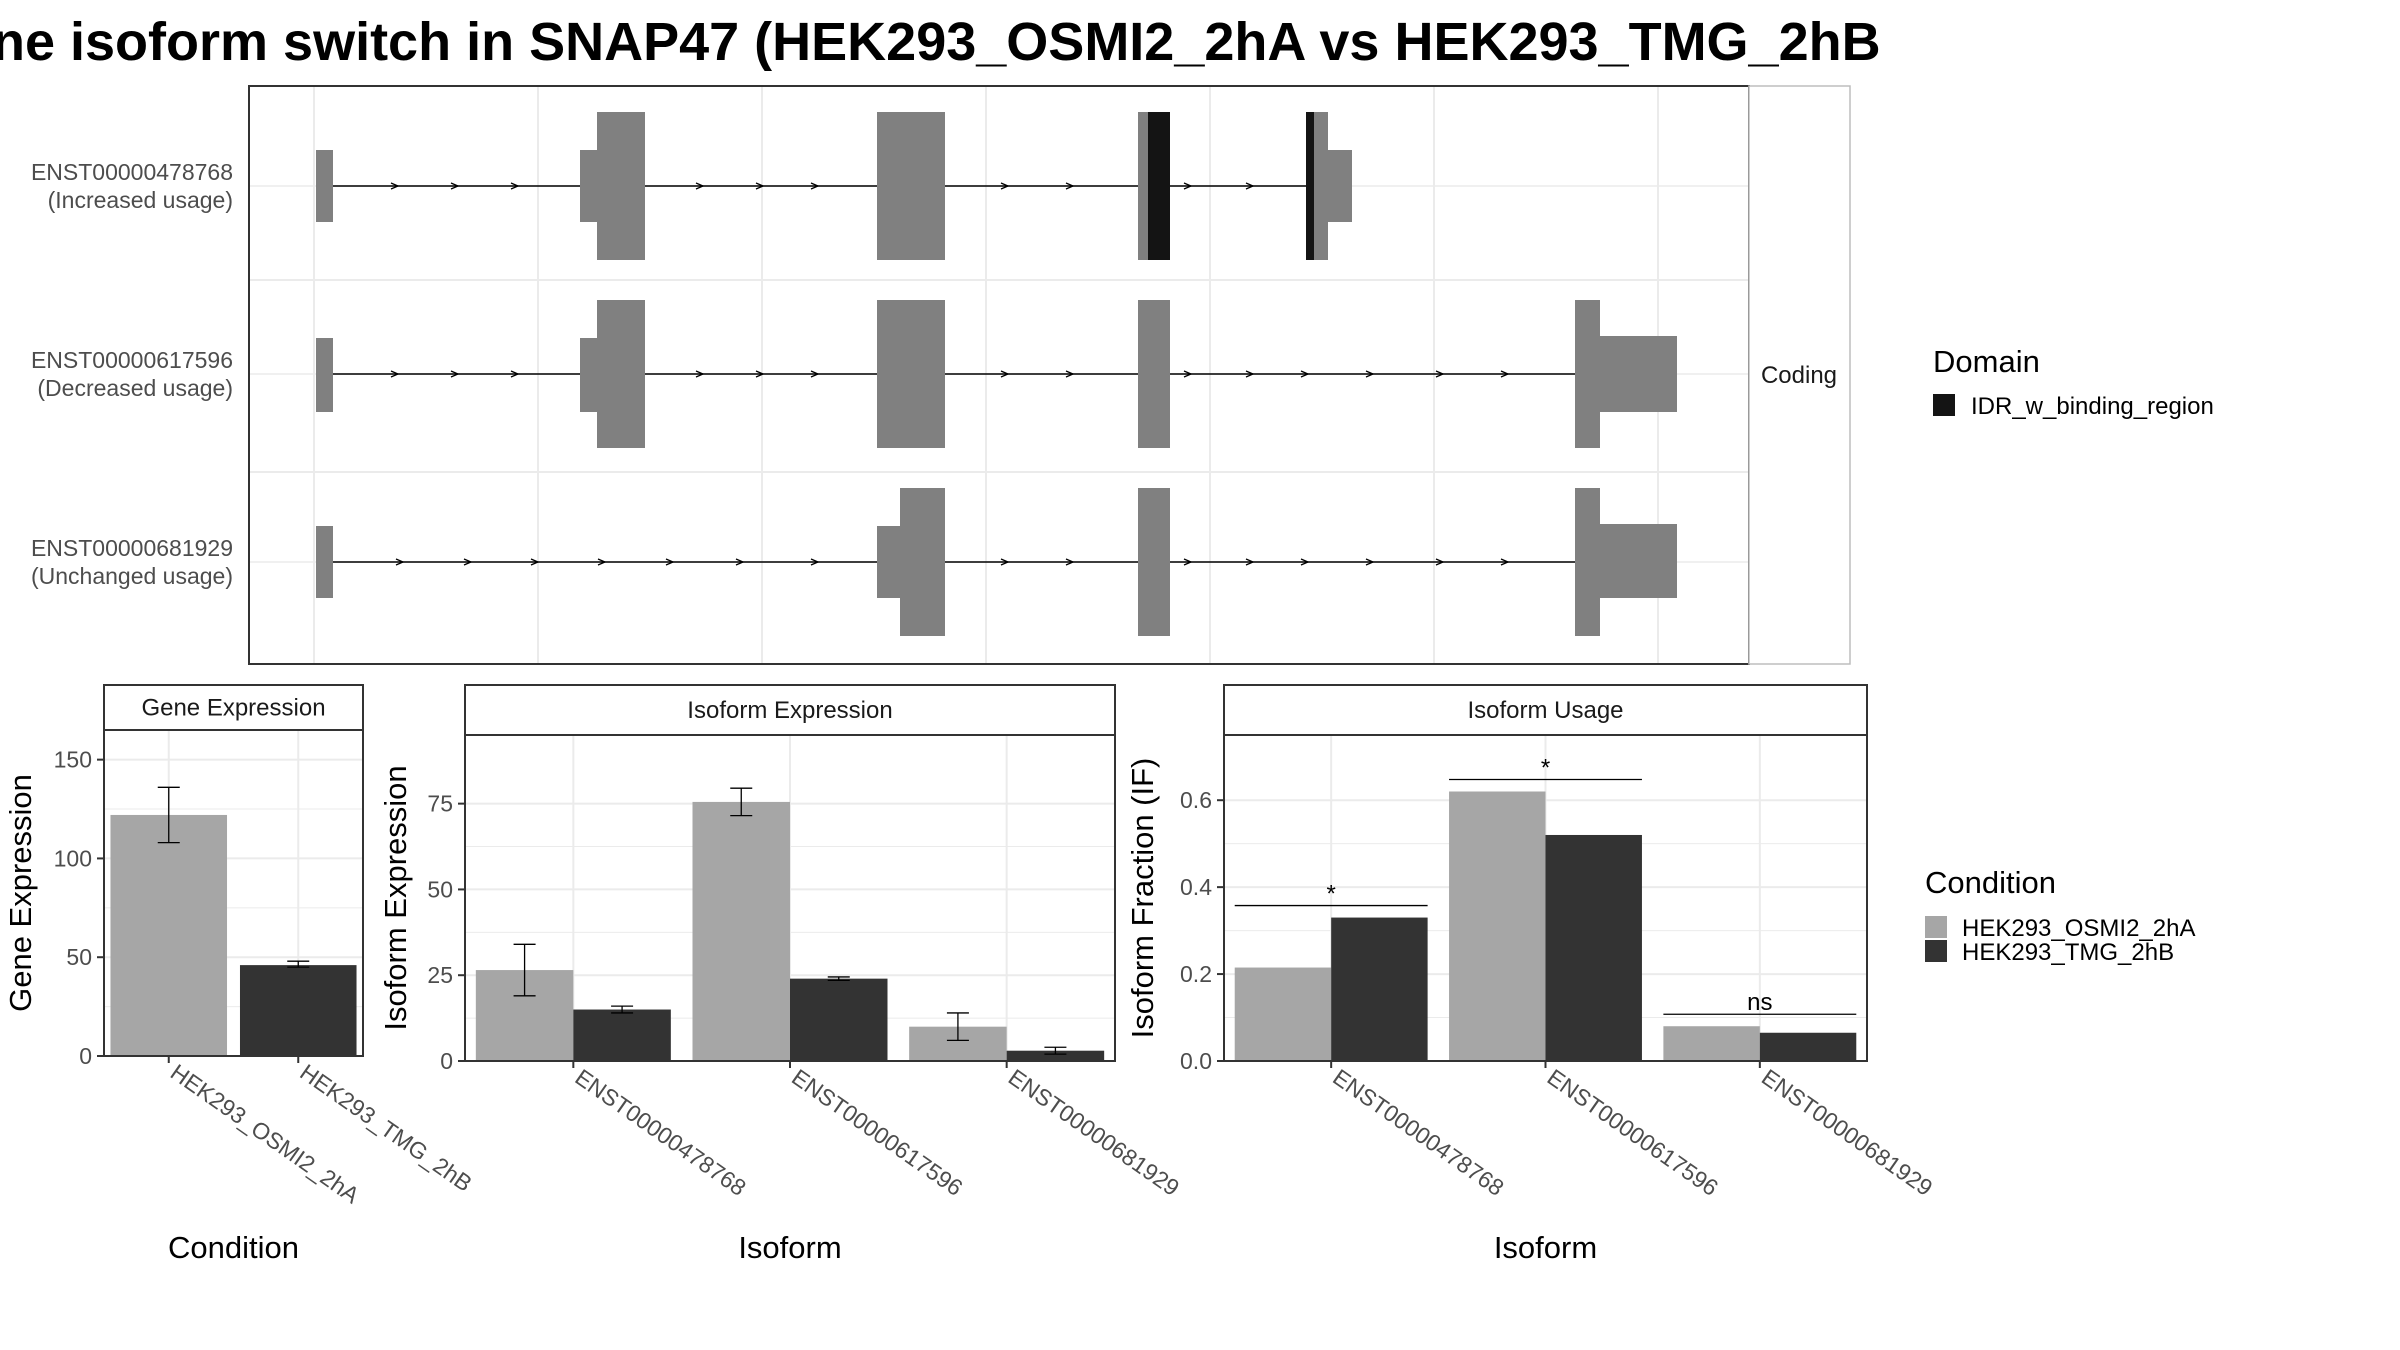 The height and width of the screenshot is (1350, 2400). Describe the element at coordinates (1142, 898) in the screenshot. I see `y-axis-title: Isoform Fraction (IF)` at that location.